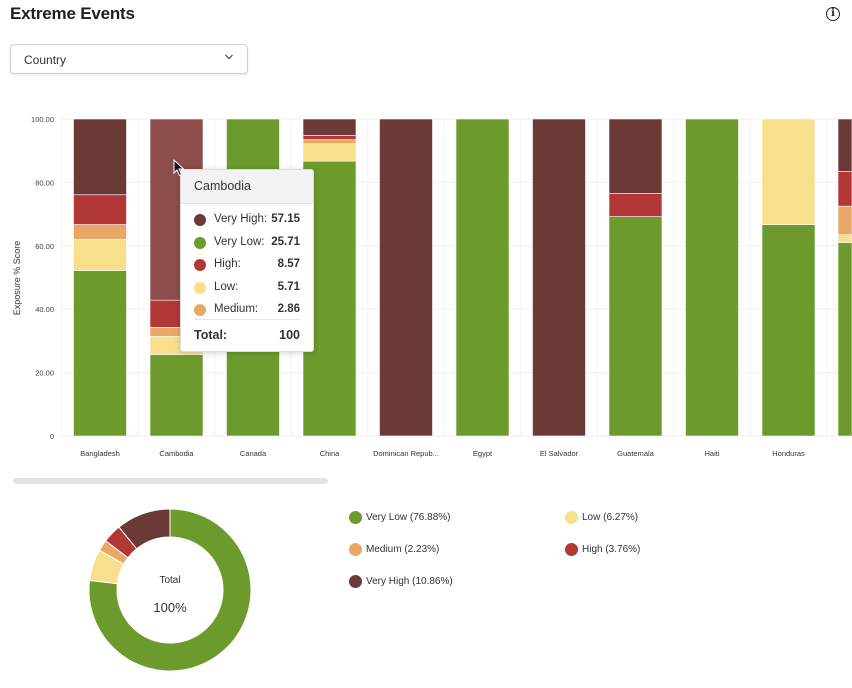 This screenshot has width=852, height=688. What do you see at coordinates (289, 335) in the screenshot?
I see `tooltip-total-value: 100` at bounding box center [289, 335].